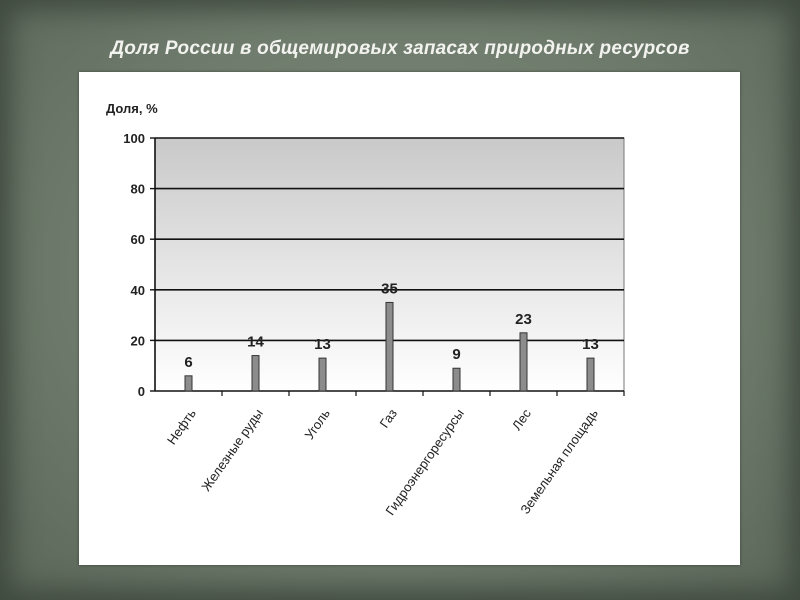 Image resolution: width=800 pixels, height=600 pixels. Describe the element at coordinates (138, 340) in the screenshot. I see `y-tick-label: 20` at that location.